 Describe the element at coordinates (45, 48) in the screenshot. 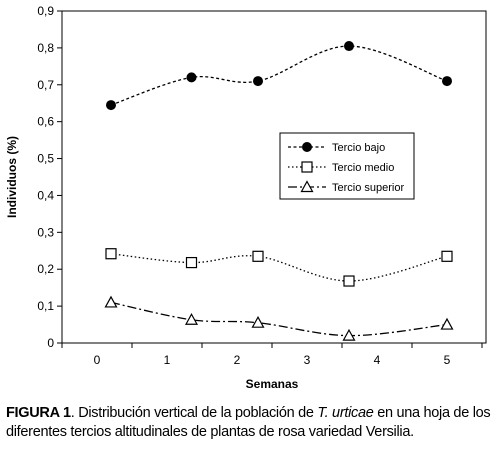

I see `y-tick-label: 0,8` at that location.